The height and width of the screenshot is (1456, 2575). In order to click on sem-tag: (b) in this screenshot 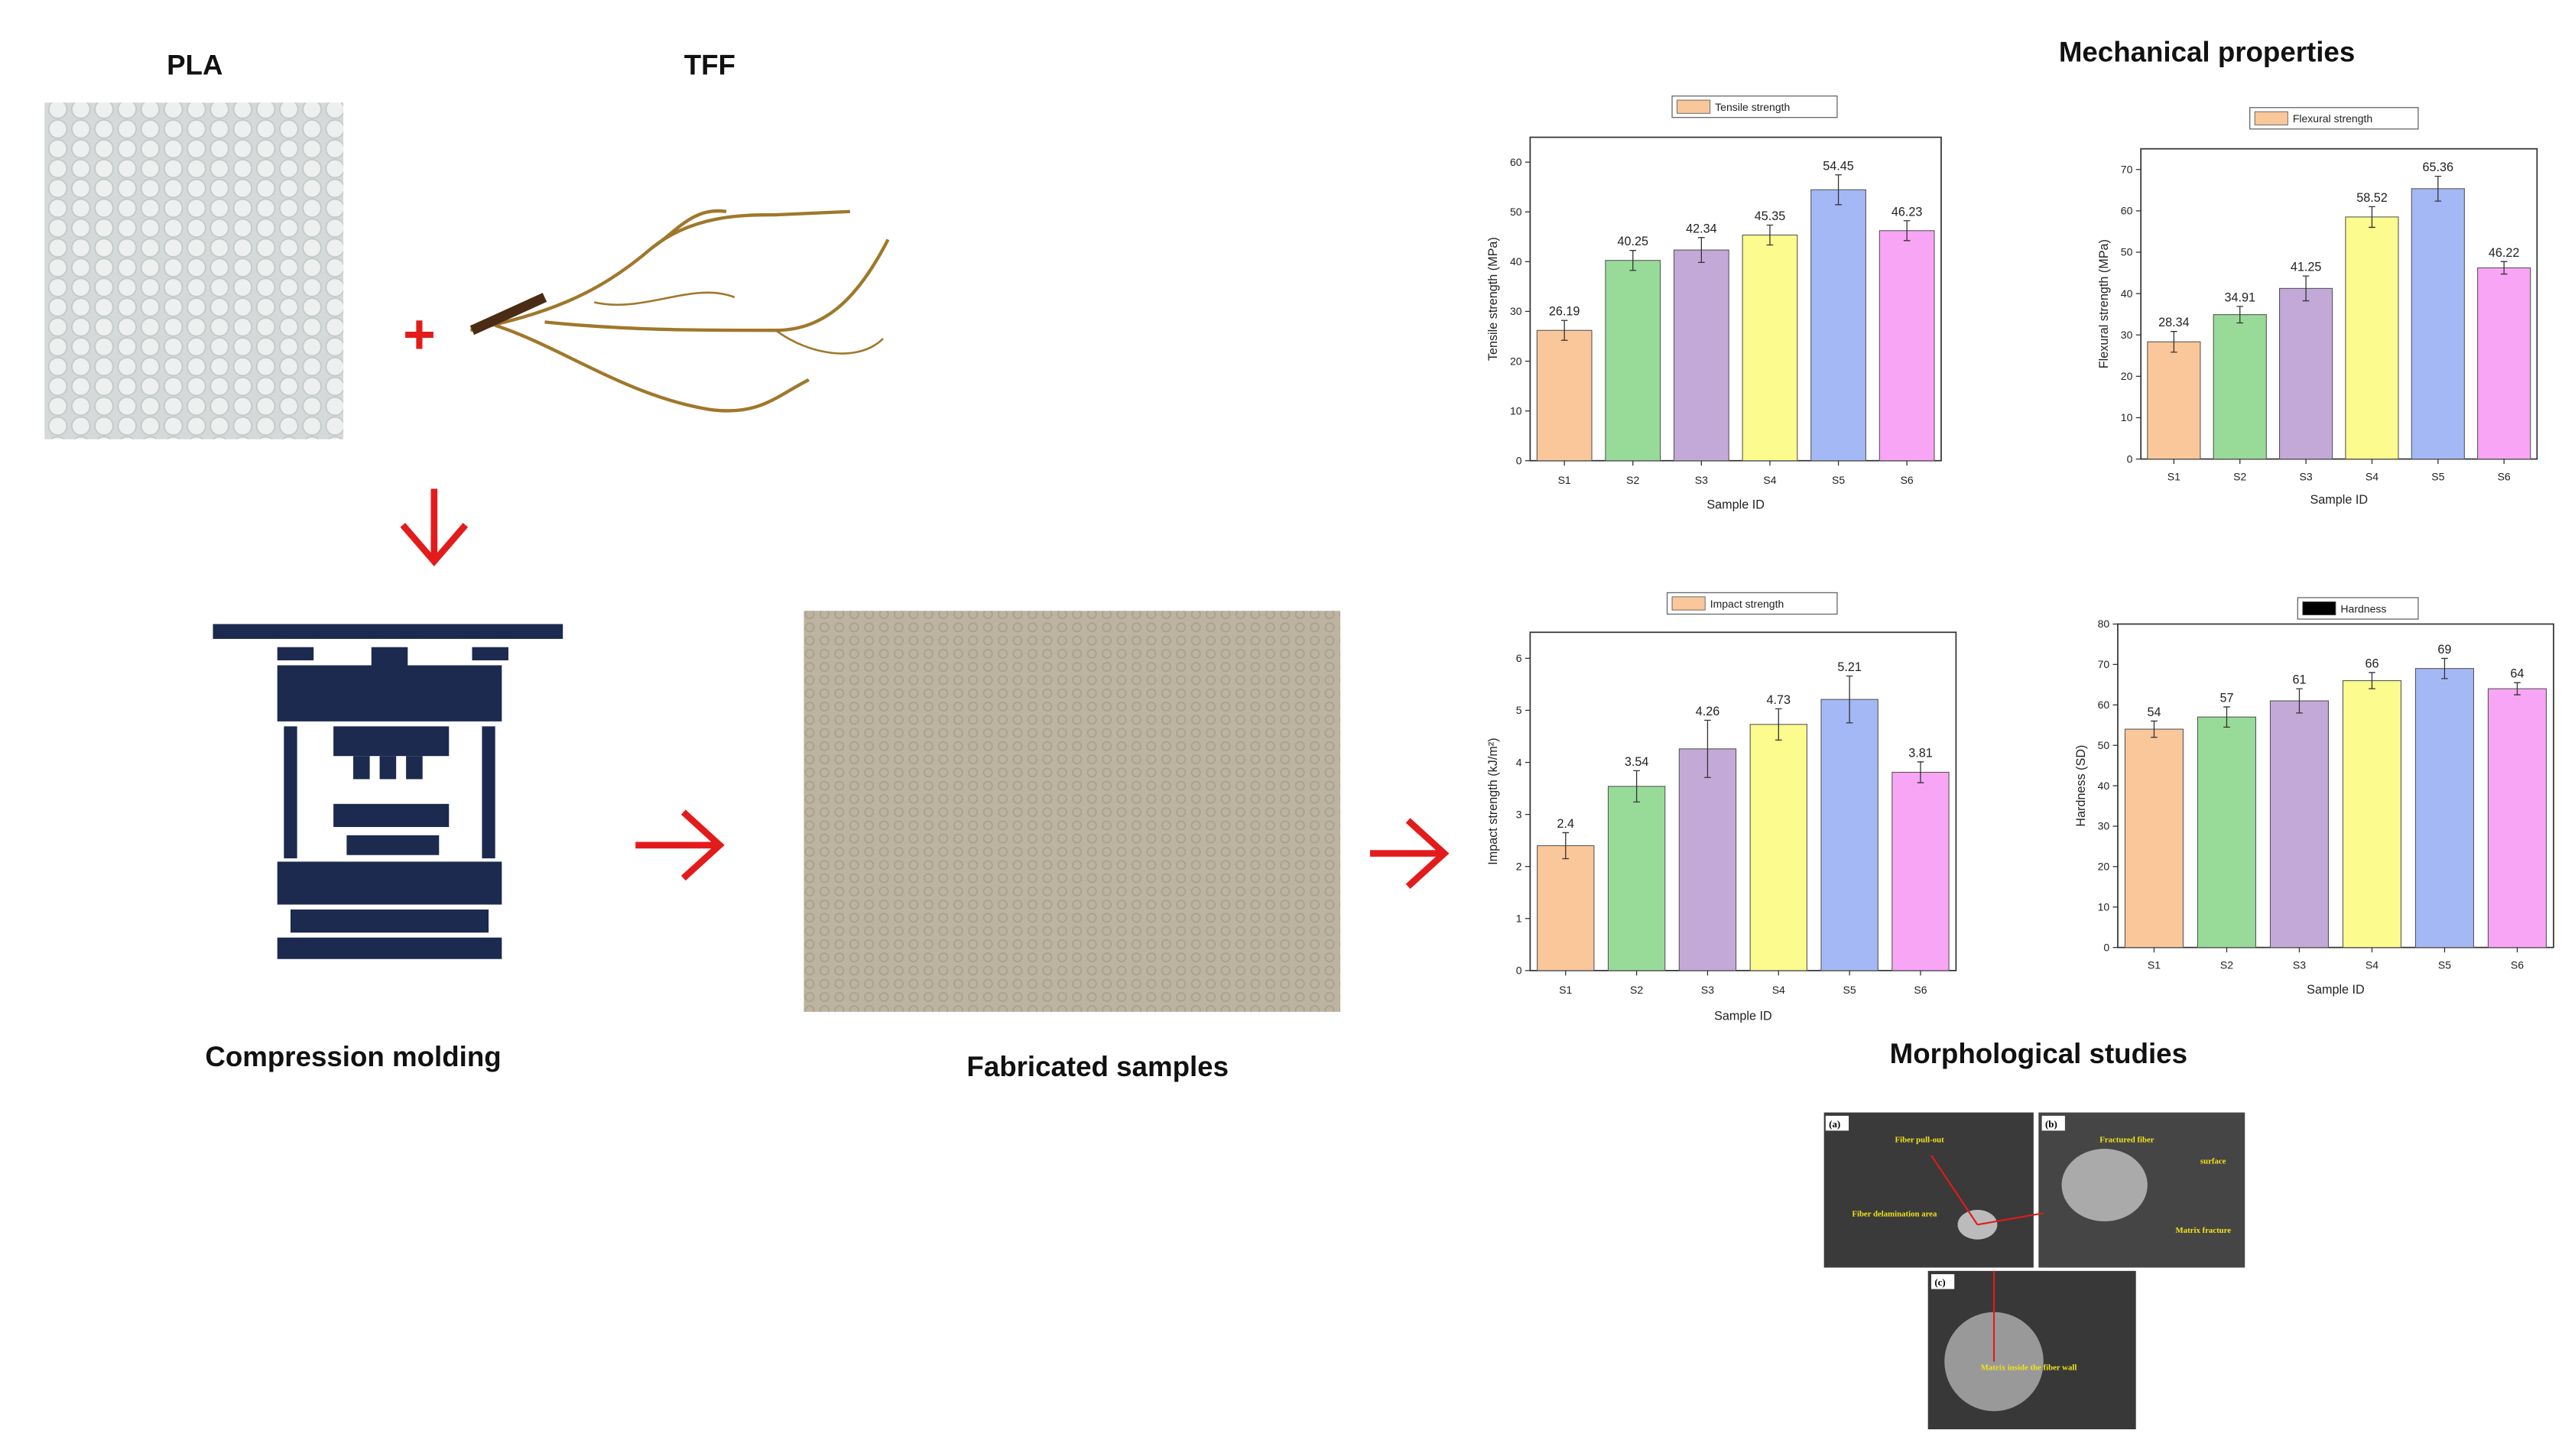, I will do `click(2051, 1124)`.